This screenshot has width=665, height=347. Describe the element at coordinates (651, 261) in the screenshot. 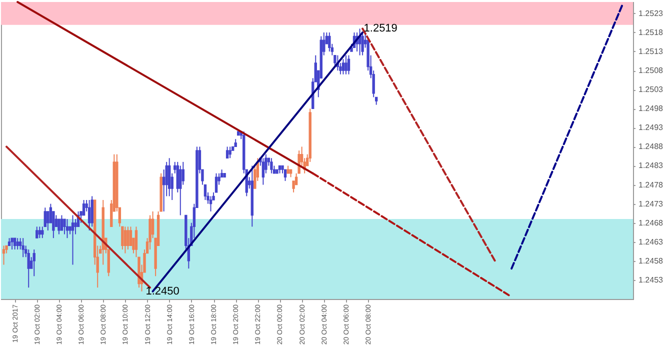

I see `y-tick-label: 1.2458` at that location.